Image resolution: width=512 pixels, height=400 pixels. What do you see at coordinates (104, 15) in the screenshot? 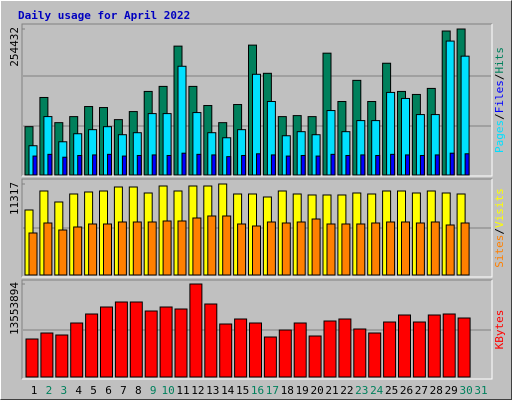
I see `chart-title: Daily usage for April 2022` at bounding box center [104, 15].